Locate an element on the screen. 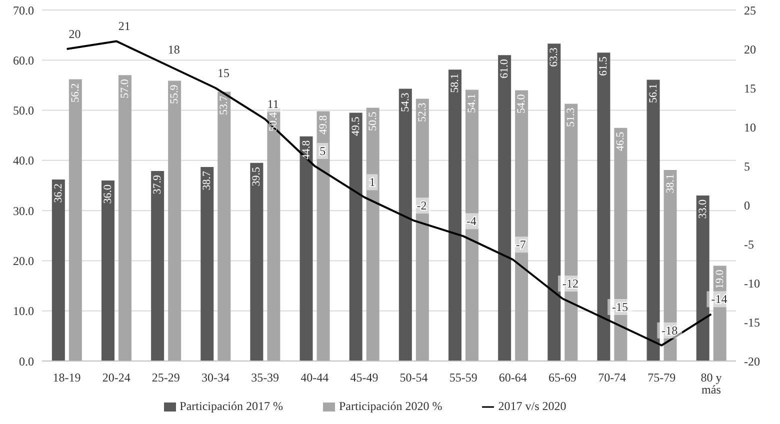 The height and width of the screenshot is (424, 780). data-label: 5 is located at coordinates (323, 151).